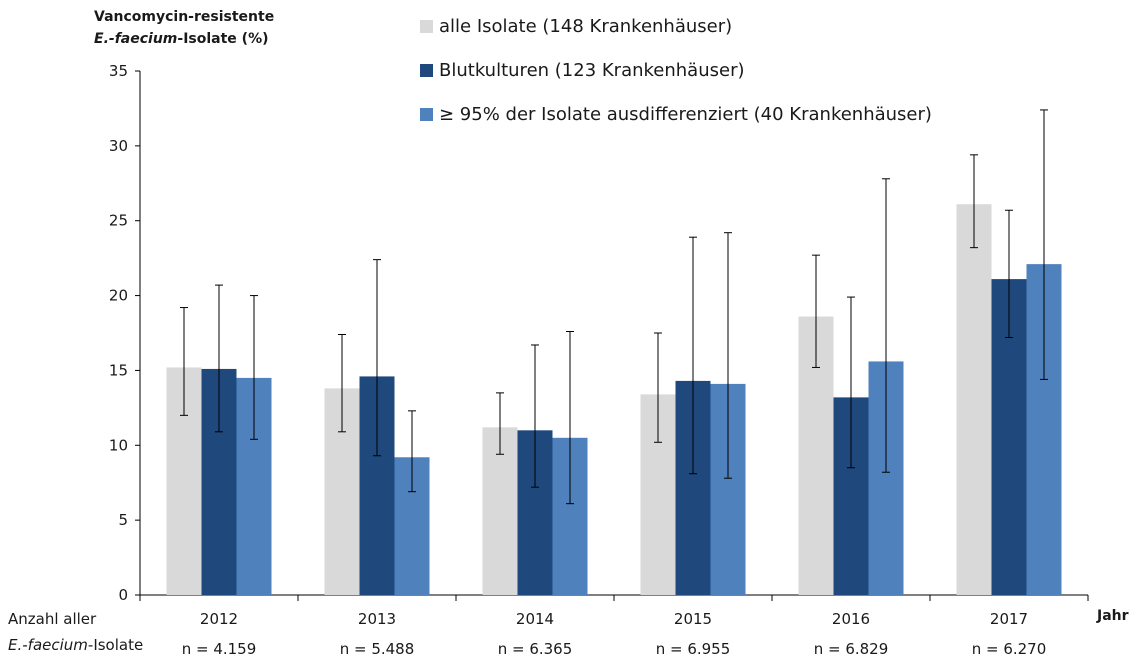  I want to click on y-tick-label: 0, so click(123, 595).